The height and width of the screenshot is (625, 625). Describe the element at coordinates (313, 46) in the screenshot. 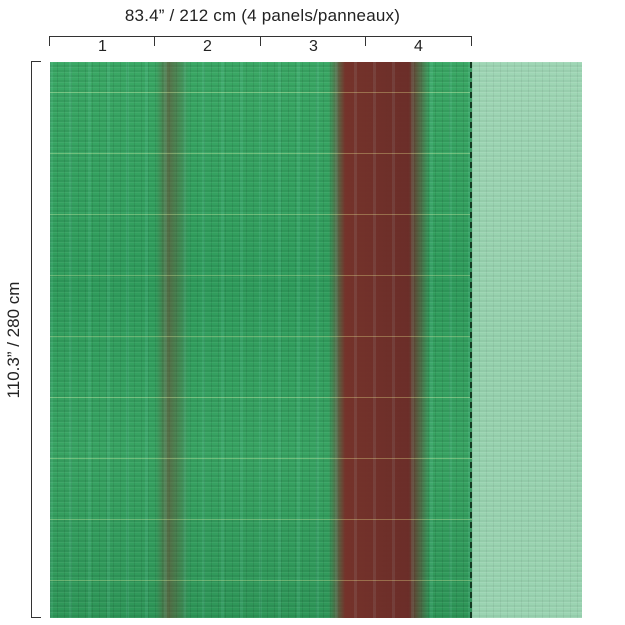

I see `panel-number-3: 3` at that location.